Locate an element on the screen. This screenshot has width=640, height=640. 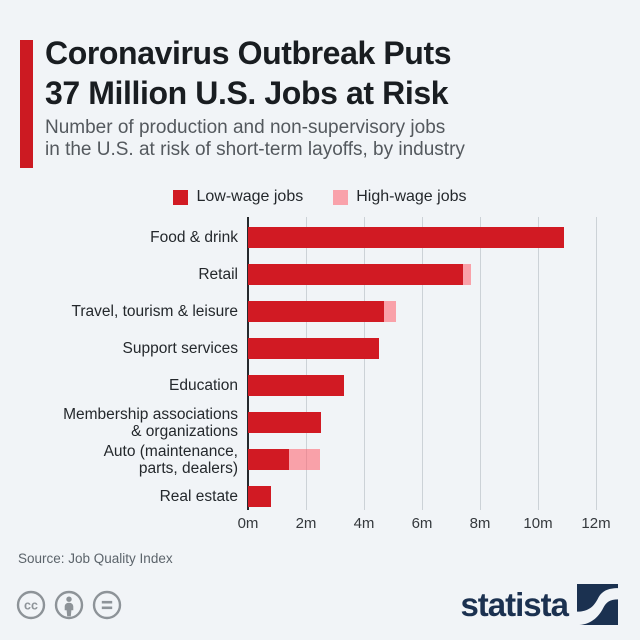
chart-row: Retail is located at coordinates (320, 274).